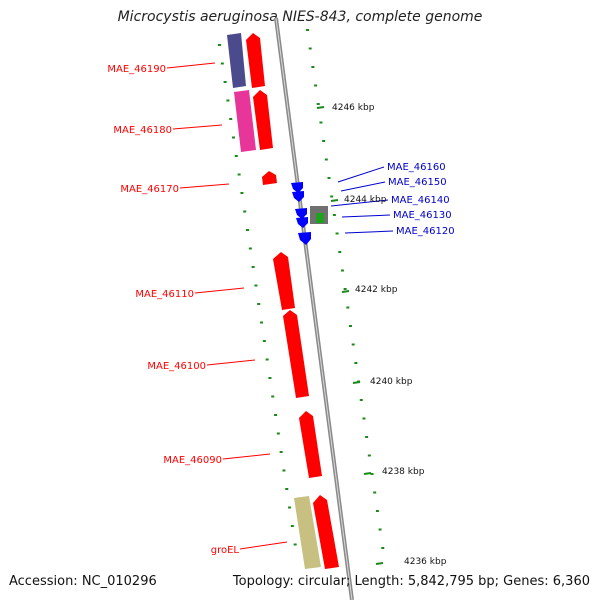  Describe the element at coordinates (391, 382) in the screenshot. I see `scale-label-4240: 4240 kbp` at that location.